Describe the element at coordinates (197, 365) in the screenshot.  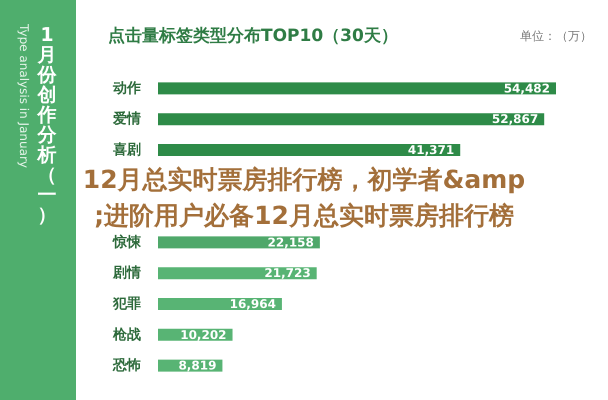
I see `data-label: 8,819` at that location.